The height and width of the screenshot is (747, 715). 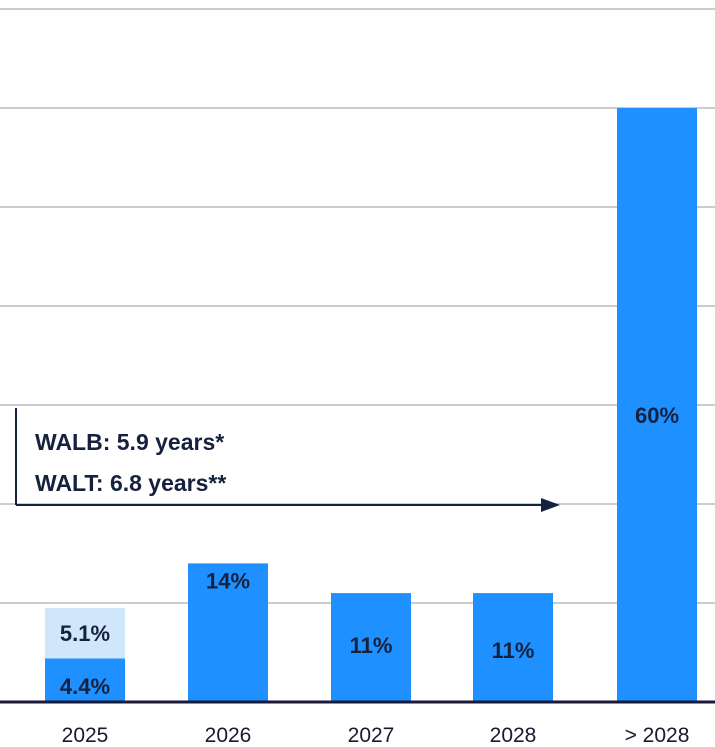 I want to click on bar-label-0-1: 5.1%, so click(x=85, y=633).